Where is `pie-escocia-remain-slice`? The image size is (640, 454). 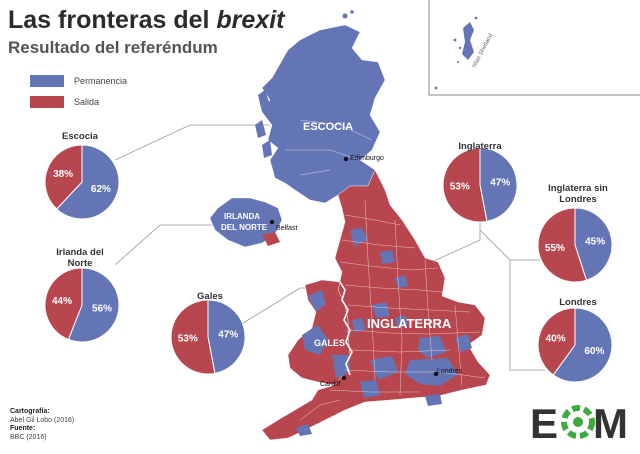 pie-escocia-remain-slice is located at coordinates (87, 182).